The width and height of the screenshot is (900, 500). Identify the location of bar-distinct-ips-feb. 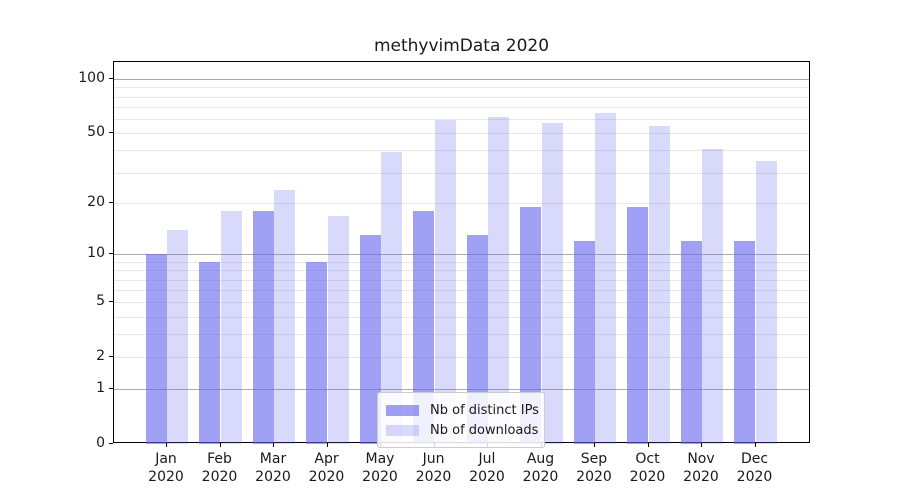
(210, 353).